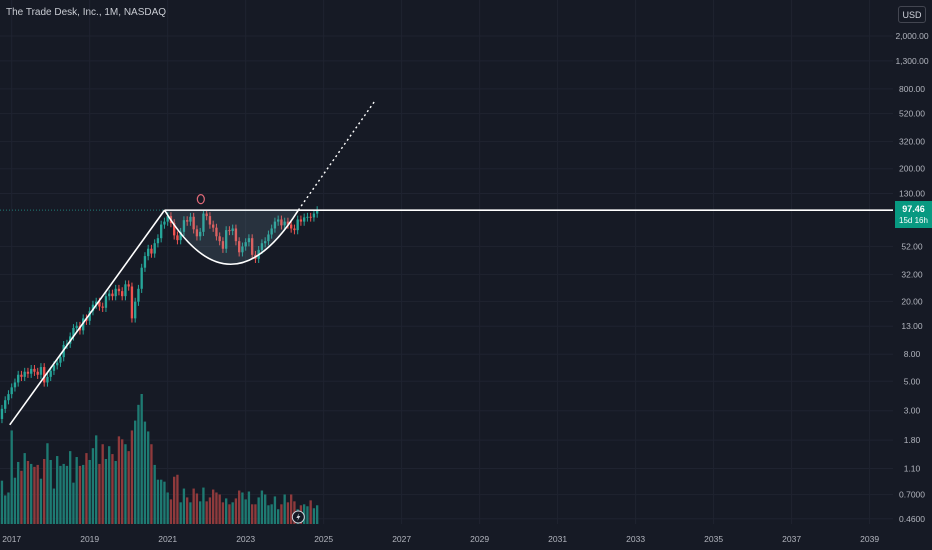 The image size is (932, 550). What do you see at coordinates (11, 539) in the screenshot?
I see `x-tick-label: 2017` at bounding box center [11, 539].